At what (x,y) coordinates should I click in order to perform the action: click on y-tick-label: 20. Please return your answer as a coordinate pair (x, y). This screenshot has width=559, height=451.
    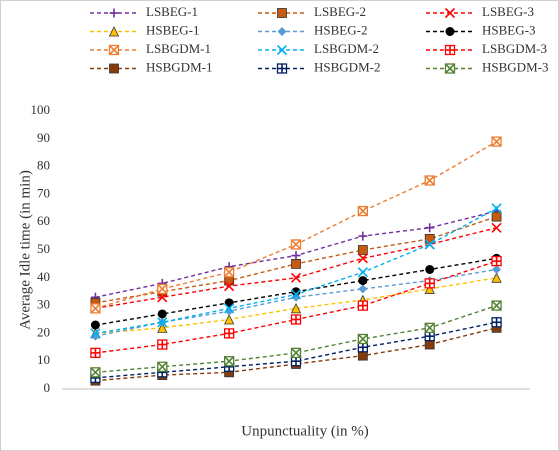
    Looking at the image, I should click on (43, 331).